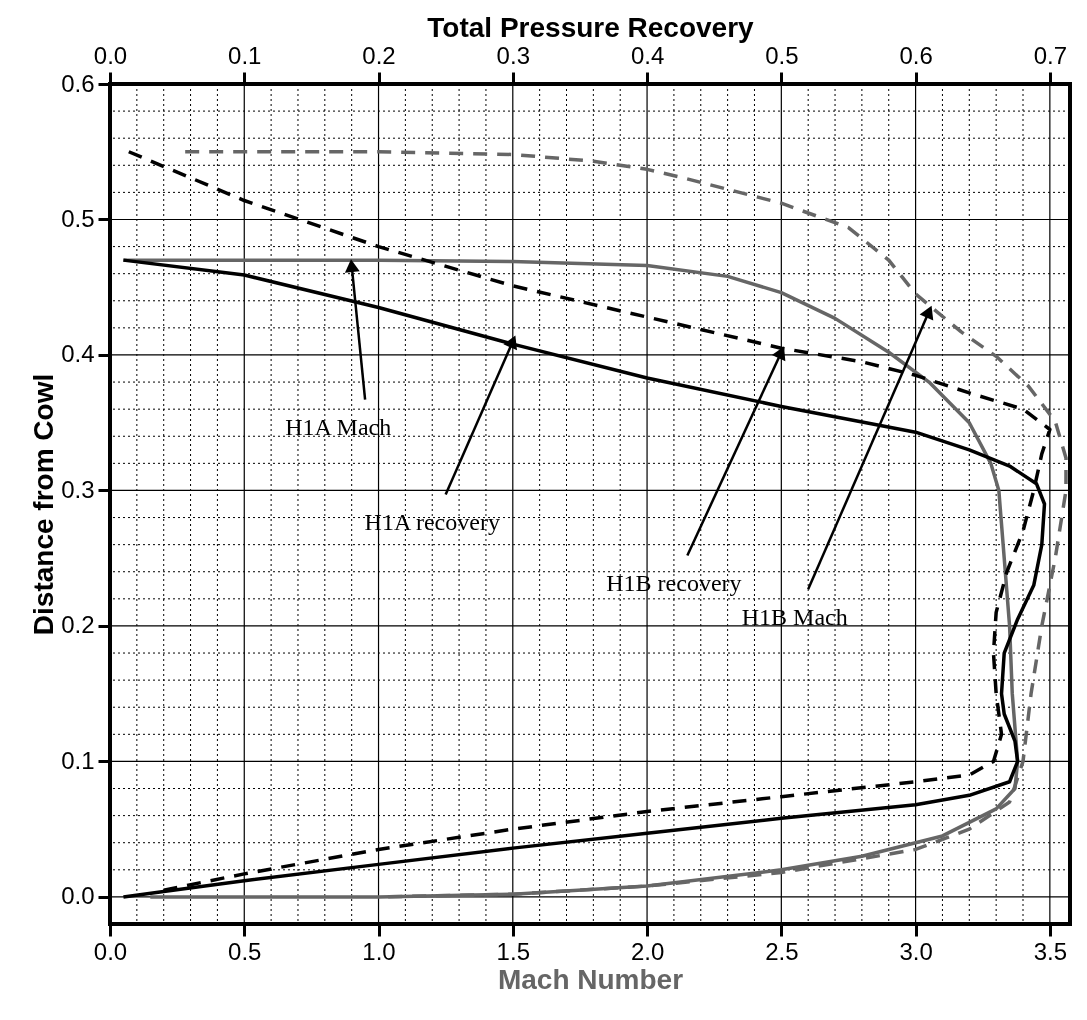 This screenshot has height=1020, width=1087. What do you see at coordinates (1050, 951) in the screenshot?
I see `x-tick-label: 3.5` at bounding box center [1050, 951].